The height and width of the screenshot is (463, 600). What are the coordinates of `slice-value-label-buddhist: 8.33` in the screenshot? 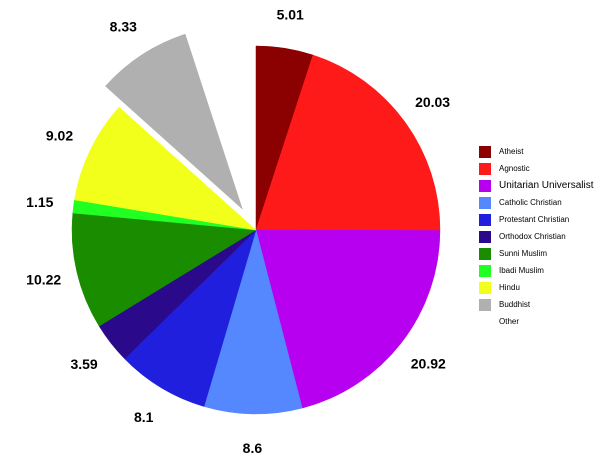 It's located at (123, 26).